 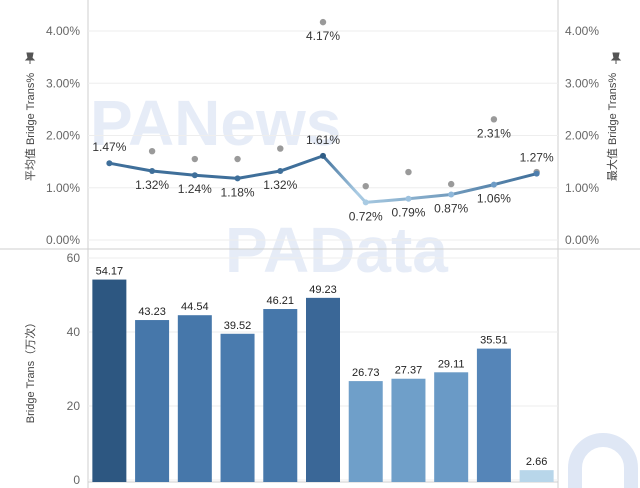 What do you see at coordinates (215, 123) in the screenshot?
I see `watermark-top: PANews` at bounding box center [215, 123].